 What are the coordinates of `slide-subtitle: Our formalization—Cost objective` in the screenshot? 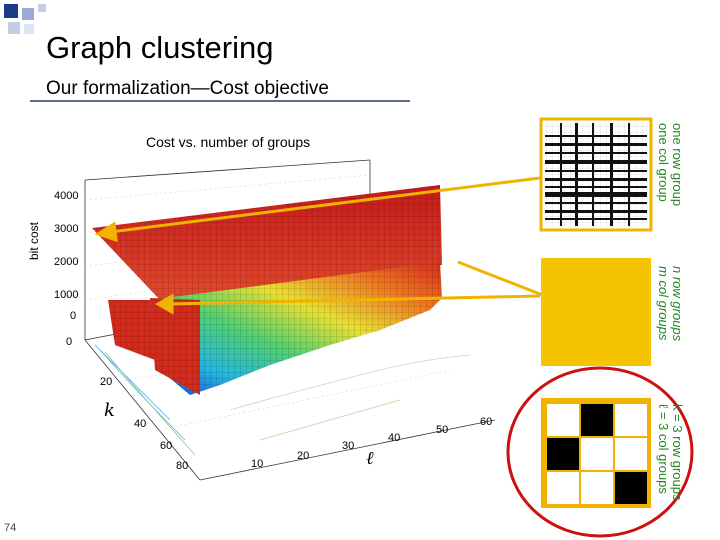 It's located at (187, 88).